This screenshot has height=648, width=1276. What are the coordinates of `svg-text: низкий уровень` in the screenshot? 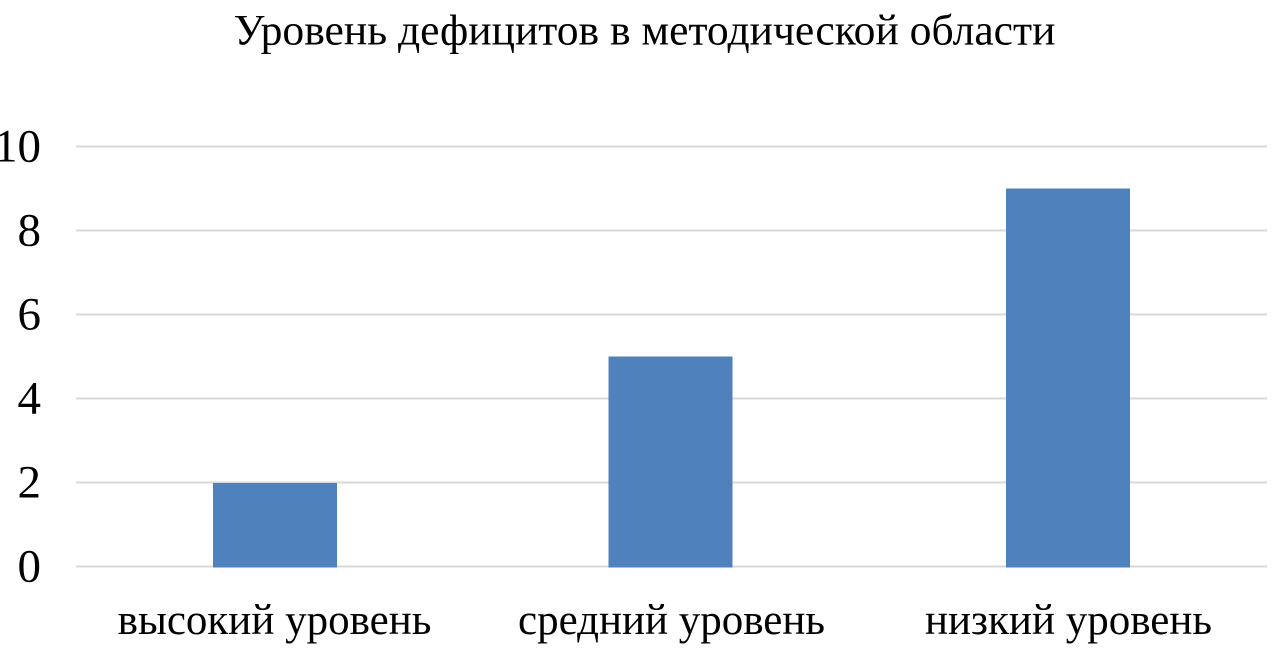 It's located at (1068, 620).